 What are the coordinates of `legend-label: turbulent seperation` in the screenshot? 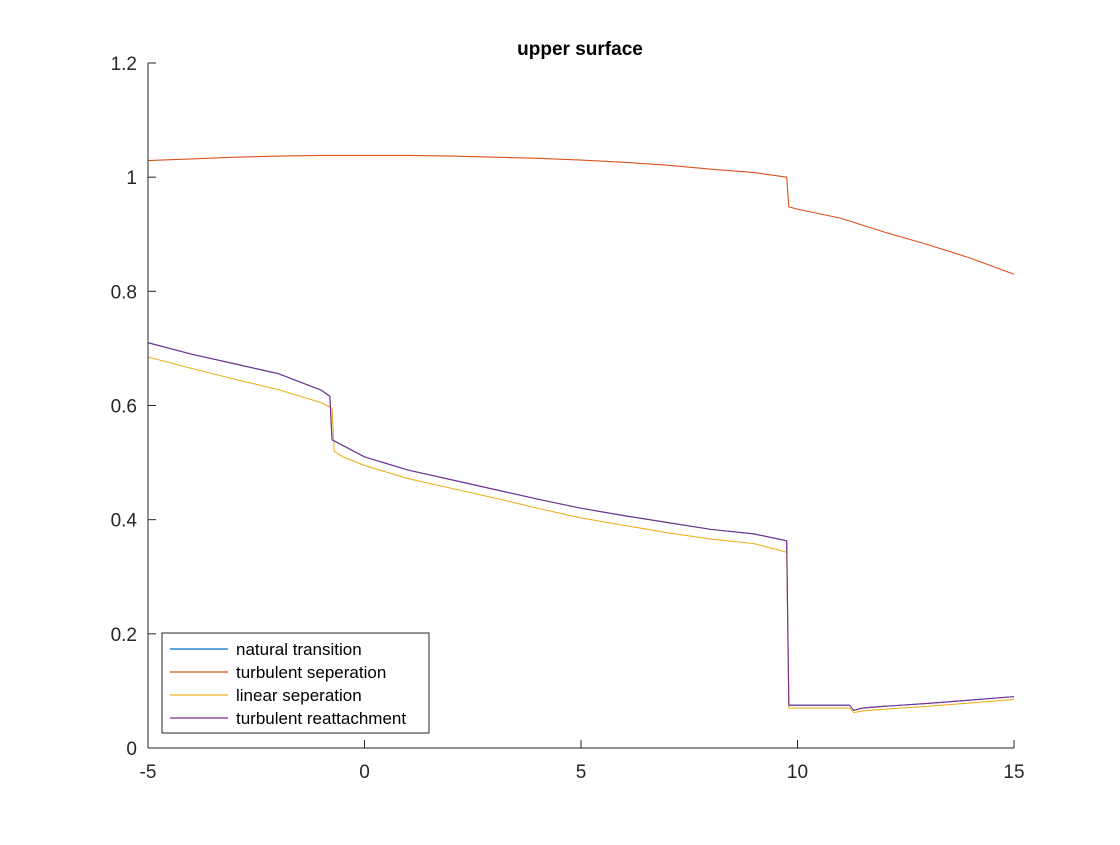 It's located at (311, 672).